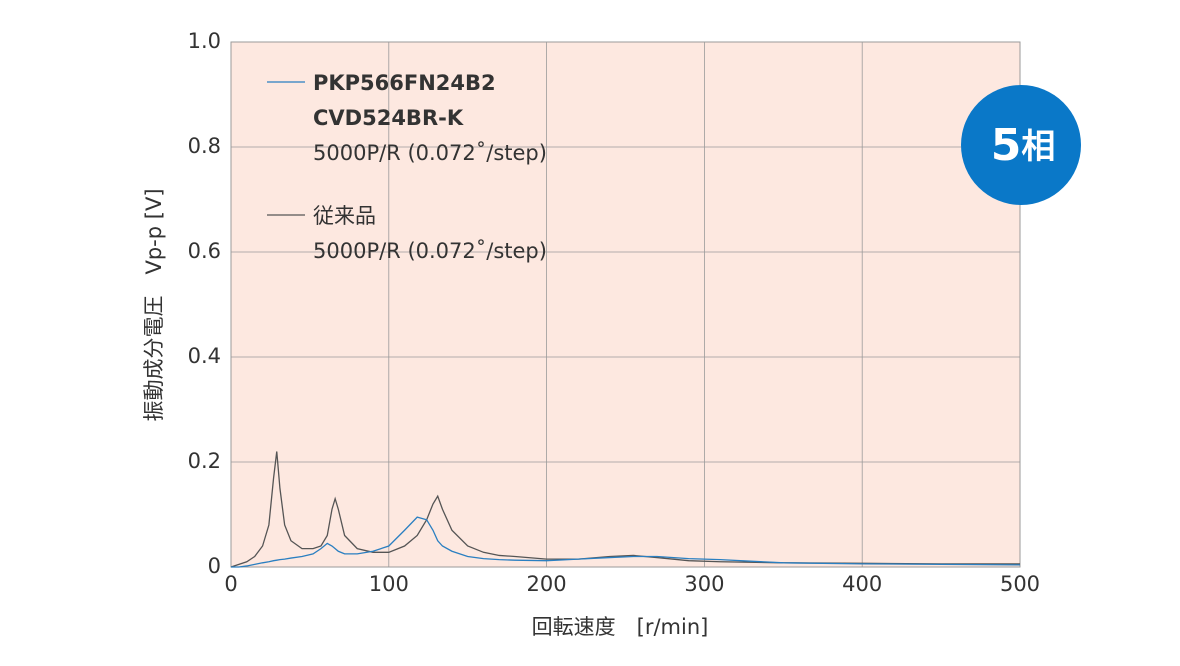  What do you see at coordinates (204, 41) in the screenshot?
I see `y-tick-label: 1.0` at bounding box center [204, 41].